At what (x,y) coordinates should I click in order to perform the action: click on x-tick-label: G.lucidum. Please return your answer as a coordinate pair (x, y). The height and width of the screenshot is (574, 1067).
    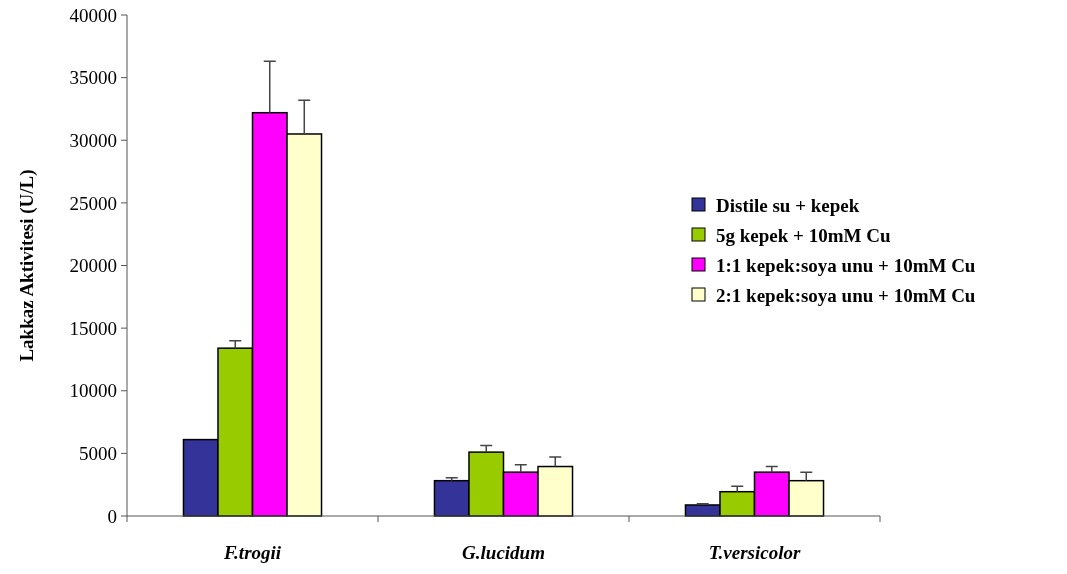
    Looking at the image, I should click on (503, 552).